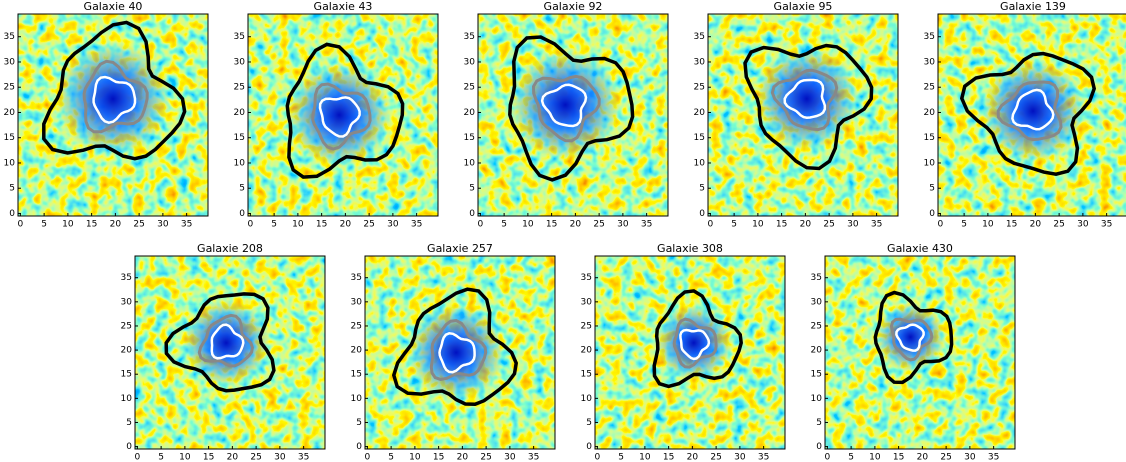 This screenshot has width=1126, height=462. I want to click on panel: 0 5 10 15 20 25 30 35 0 5 10 15 20 25 30 35 Galaxie 95, so click(796, 115).